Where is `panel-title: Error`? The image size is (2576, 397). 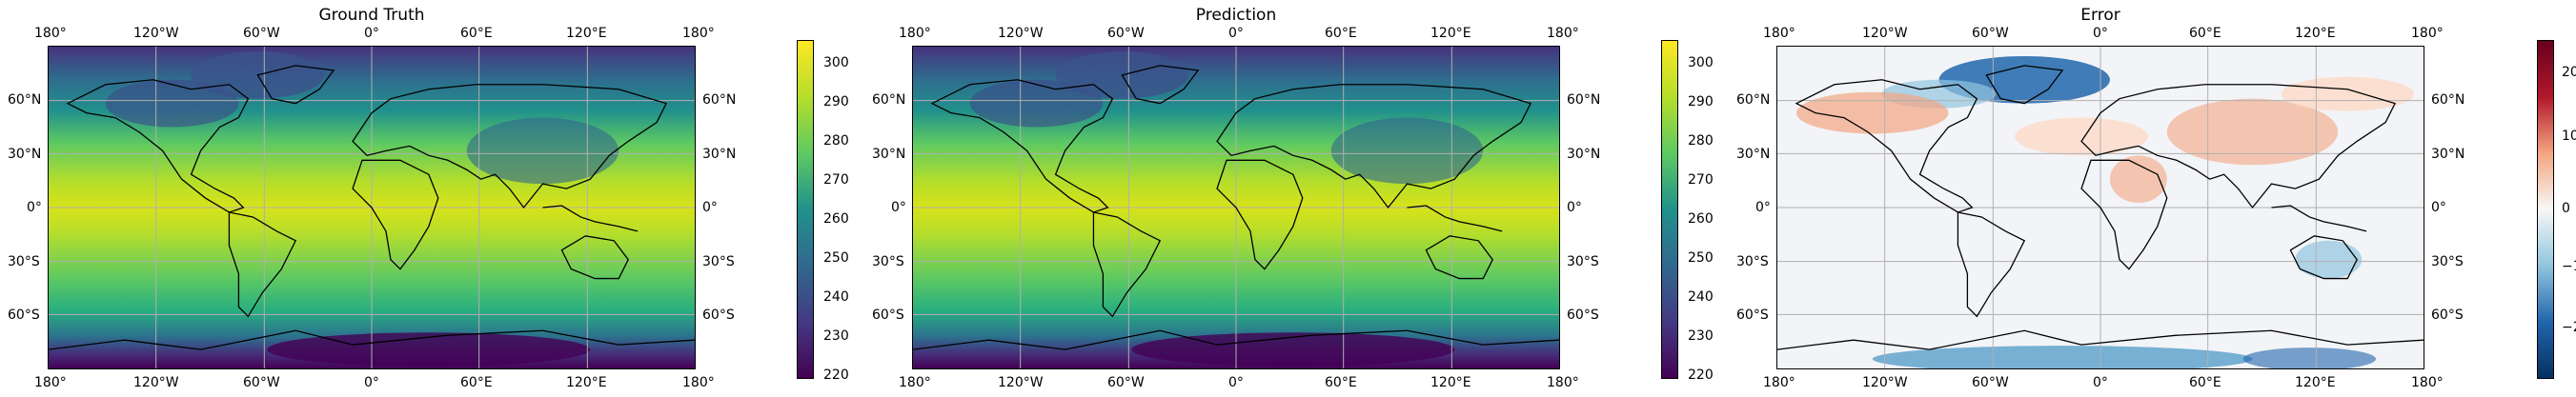 panel-title: Error is located at coordinates (2100, 16).